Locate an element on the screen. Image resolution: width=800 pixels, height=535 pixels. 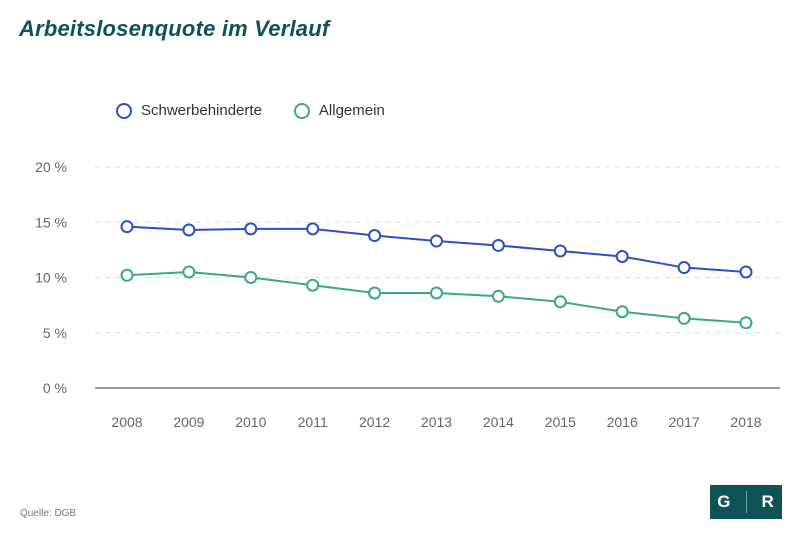
legend-item-schwerbehinderte: Schwerbehinderte is located at coordinates (189, 110).